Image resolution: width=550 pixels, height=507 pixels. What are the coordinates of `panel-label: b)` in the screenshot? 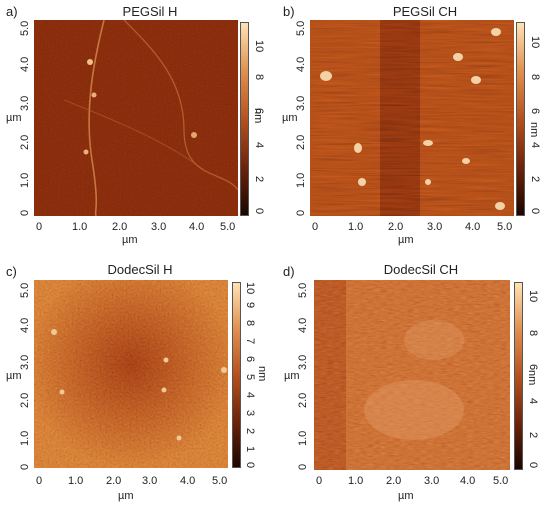 It's located at (289, 11).